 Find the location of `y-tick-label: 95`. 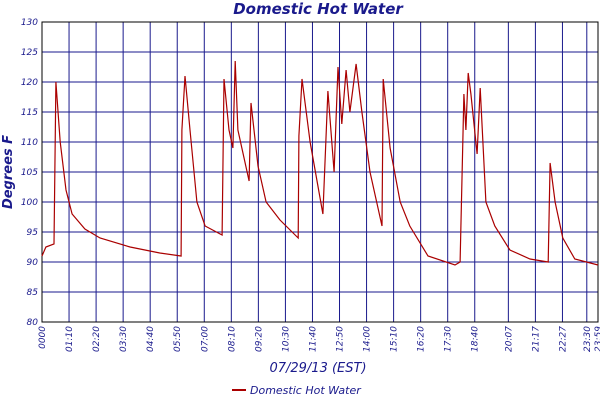

y-tick-label: 95 is located at coordinates (33, 233).